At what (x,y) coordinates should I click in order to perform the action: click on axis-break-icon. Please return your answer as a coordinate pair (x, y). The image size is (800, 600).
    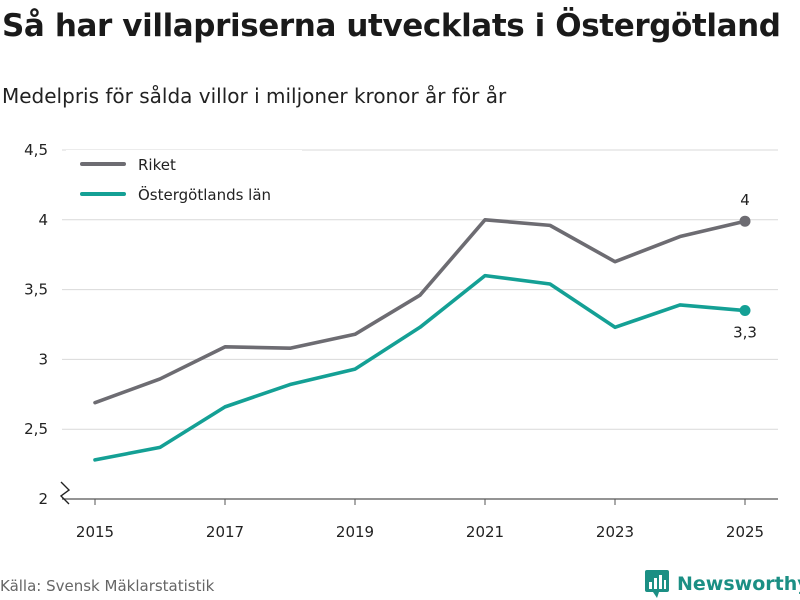
    Looking at the image, I should click on (65, 493).